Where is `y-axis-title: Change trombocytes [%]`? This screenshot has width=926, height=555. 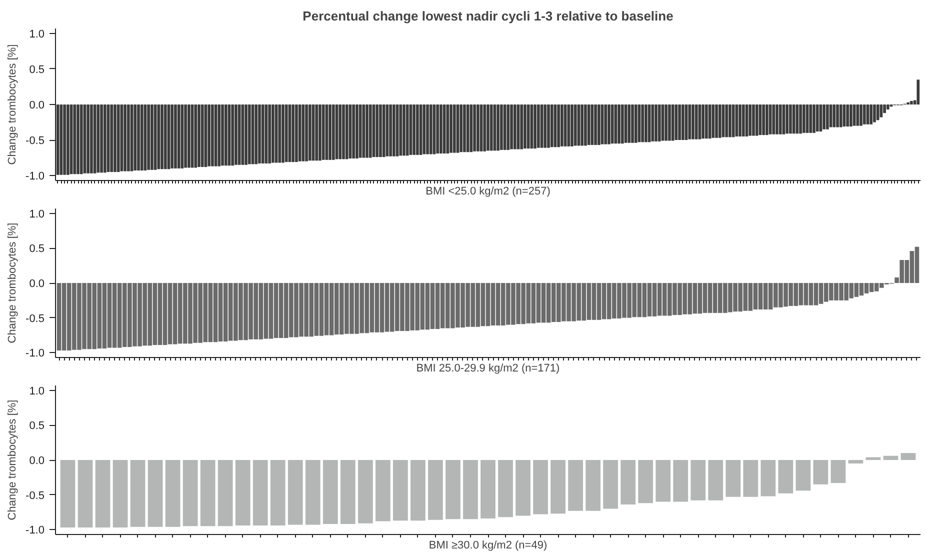 y-axis-title: Change trombocytes [%] is located at coordinates (12, 104).